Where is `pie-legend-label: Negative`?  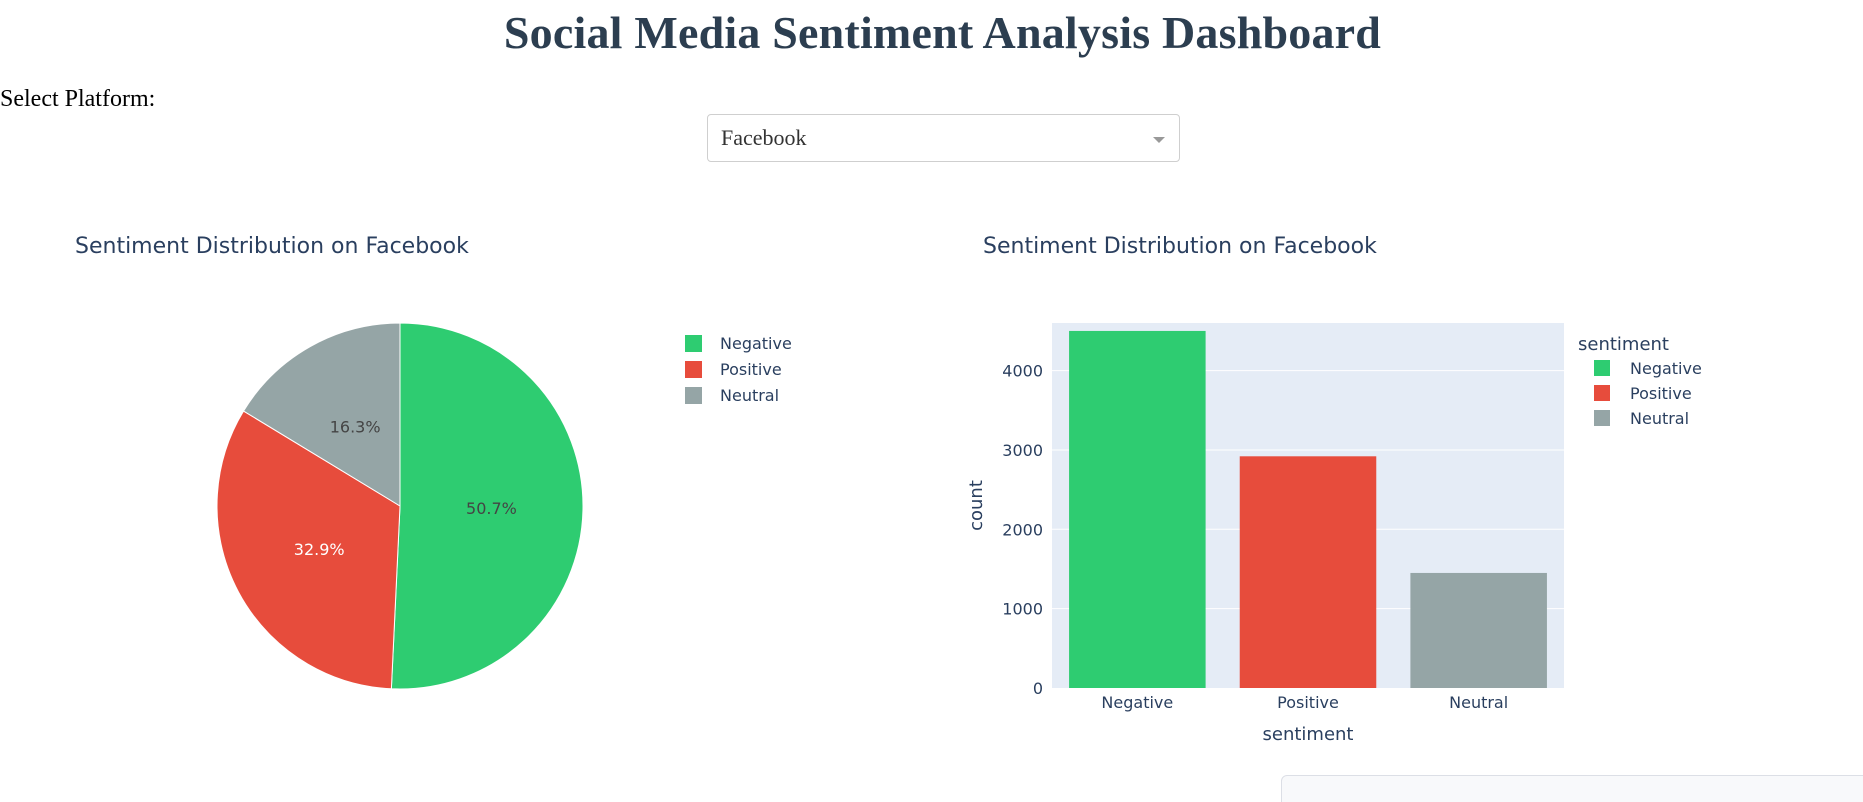 pie-legend-label: Negative is located at coordinates (756, 343).